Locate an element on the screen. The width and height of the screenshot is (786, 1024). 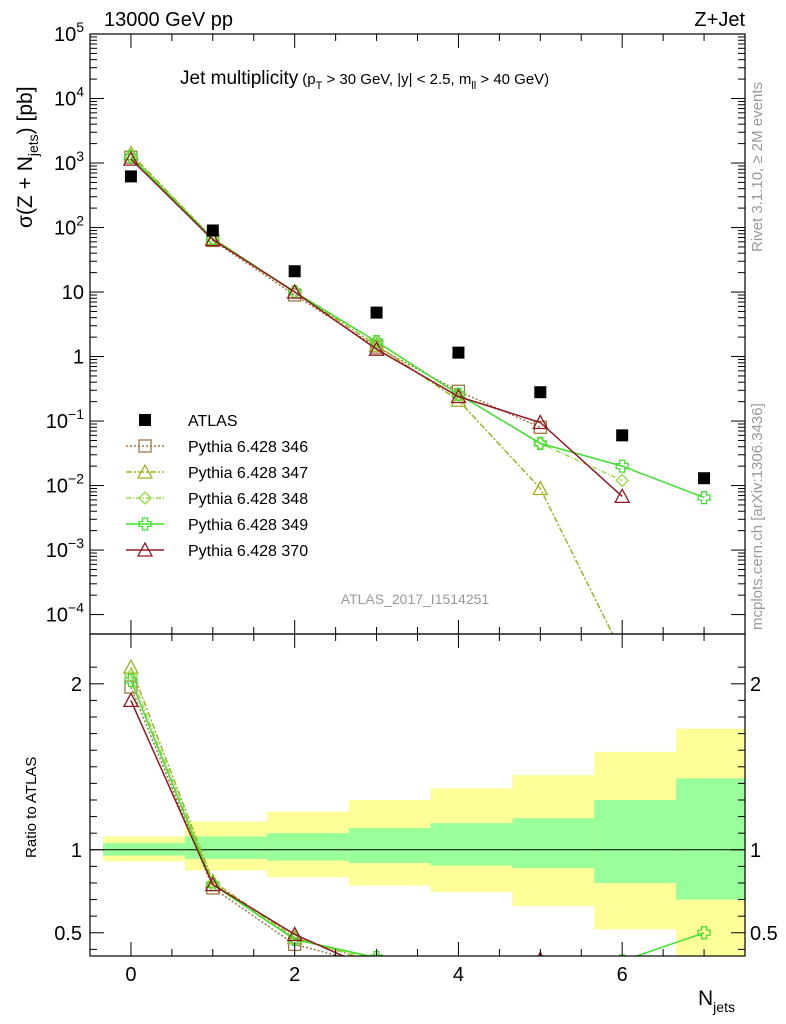
legend-label-4: Pythia 6.428 370 is located at coordinates (248, 551).